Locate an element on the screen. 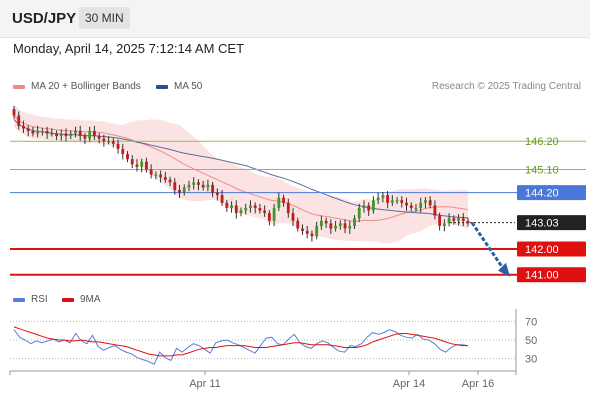 This screenshot has width=590, height=400. rsi-9ma-line is located at coordinates (240, 341).